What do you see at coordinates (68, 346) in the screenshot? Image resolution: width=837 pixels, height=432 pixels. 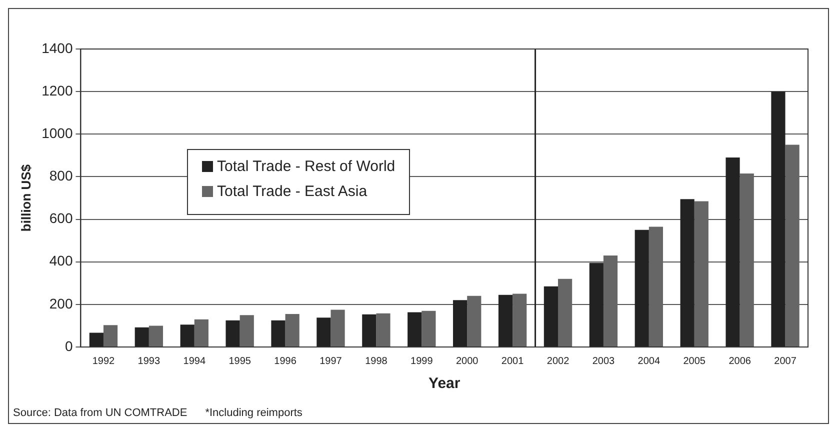 I see `y-tick-label: 0` at bounding box center [68, 346].